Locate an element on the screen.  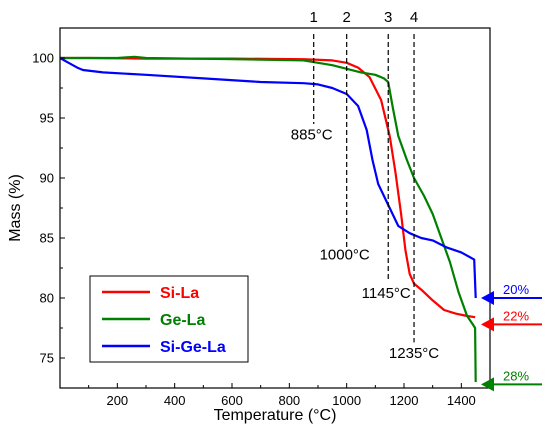
legend: Si-La Ge-La Si-Ge-La is located at coordinates (169, 319).